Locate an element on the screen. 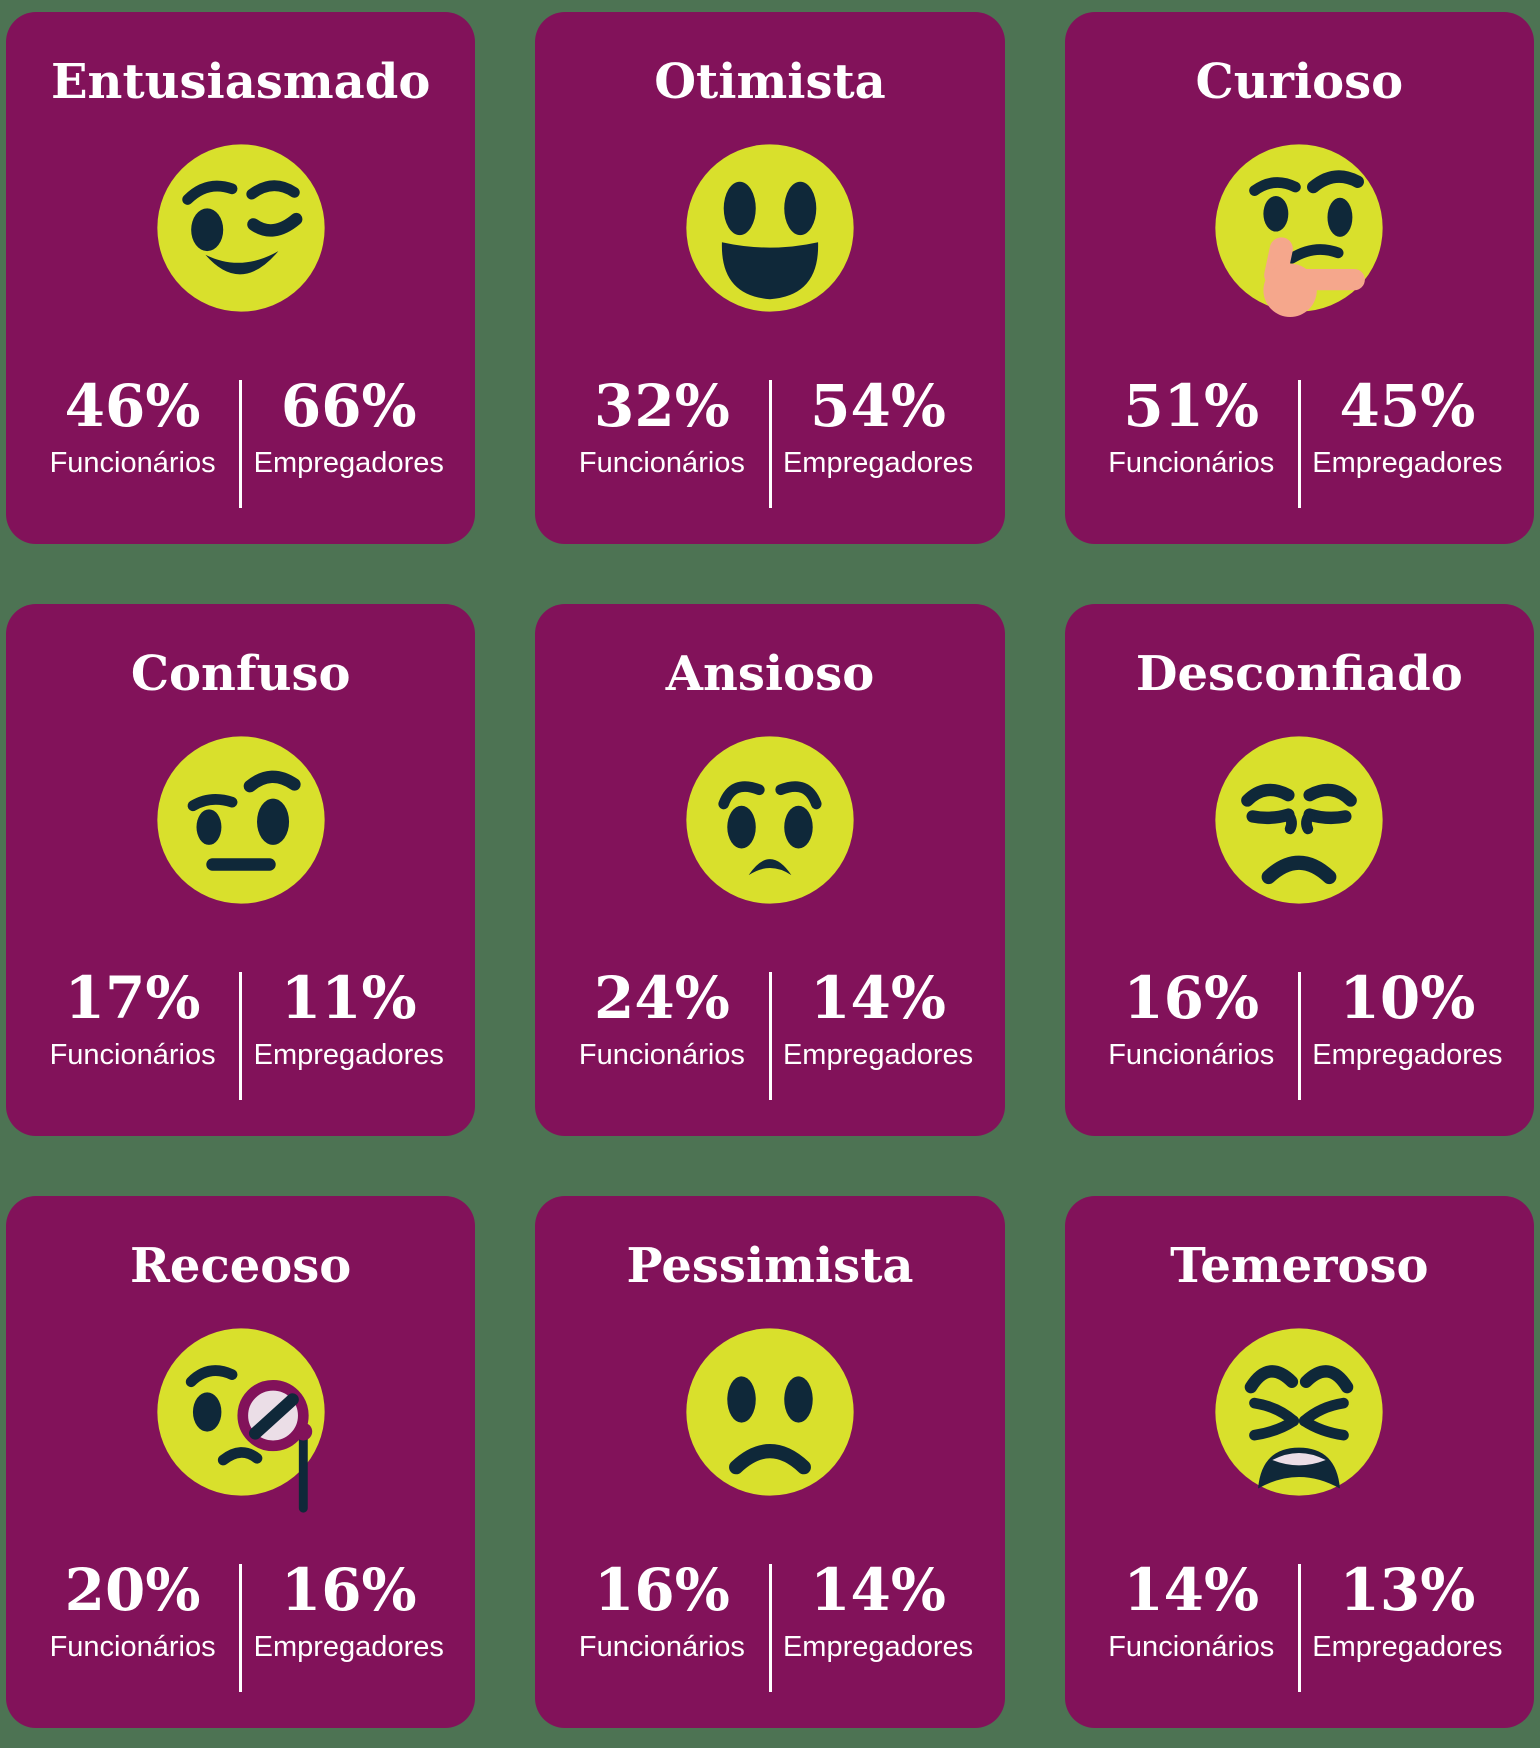 The width and height of the screenshot is (1540, 1748). stats-row: 24% Funcionários 14% Empregadores is located at coordinates (769, 1034).